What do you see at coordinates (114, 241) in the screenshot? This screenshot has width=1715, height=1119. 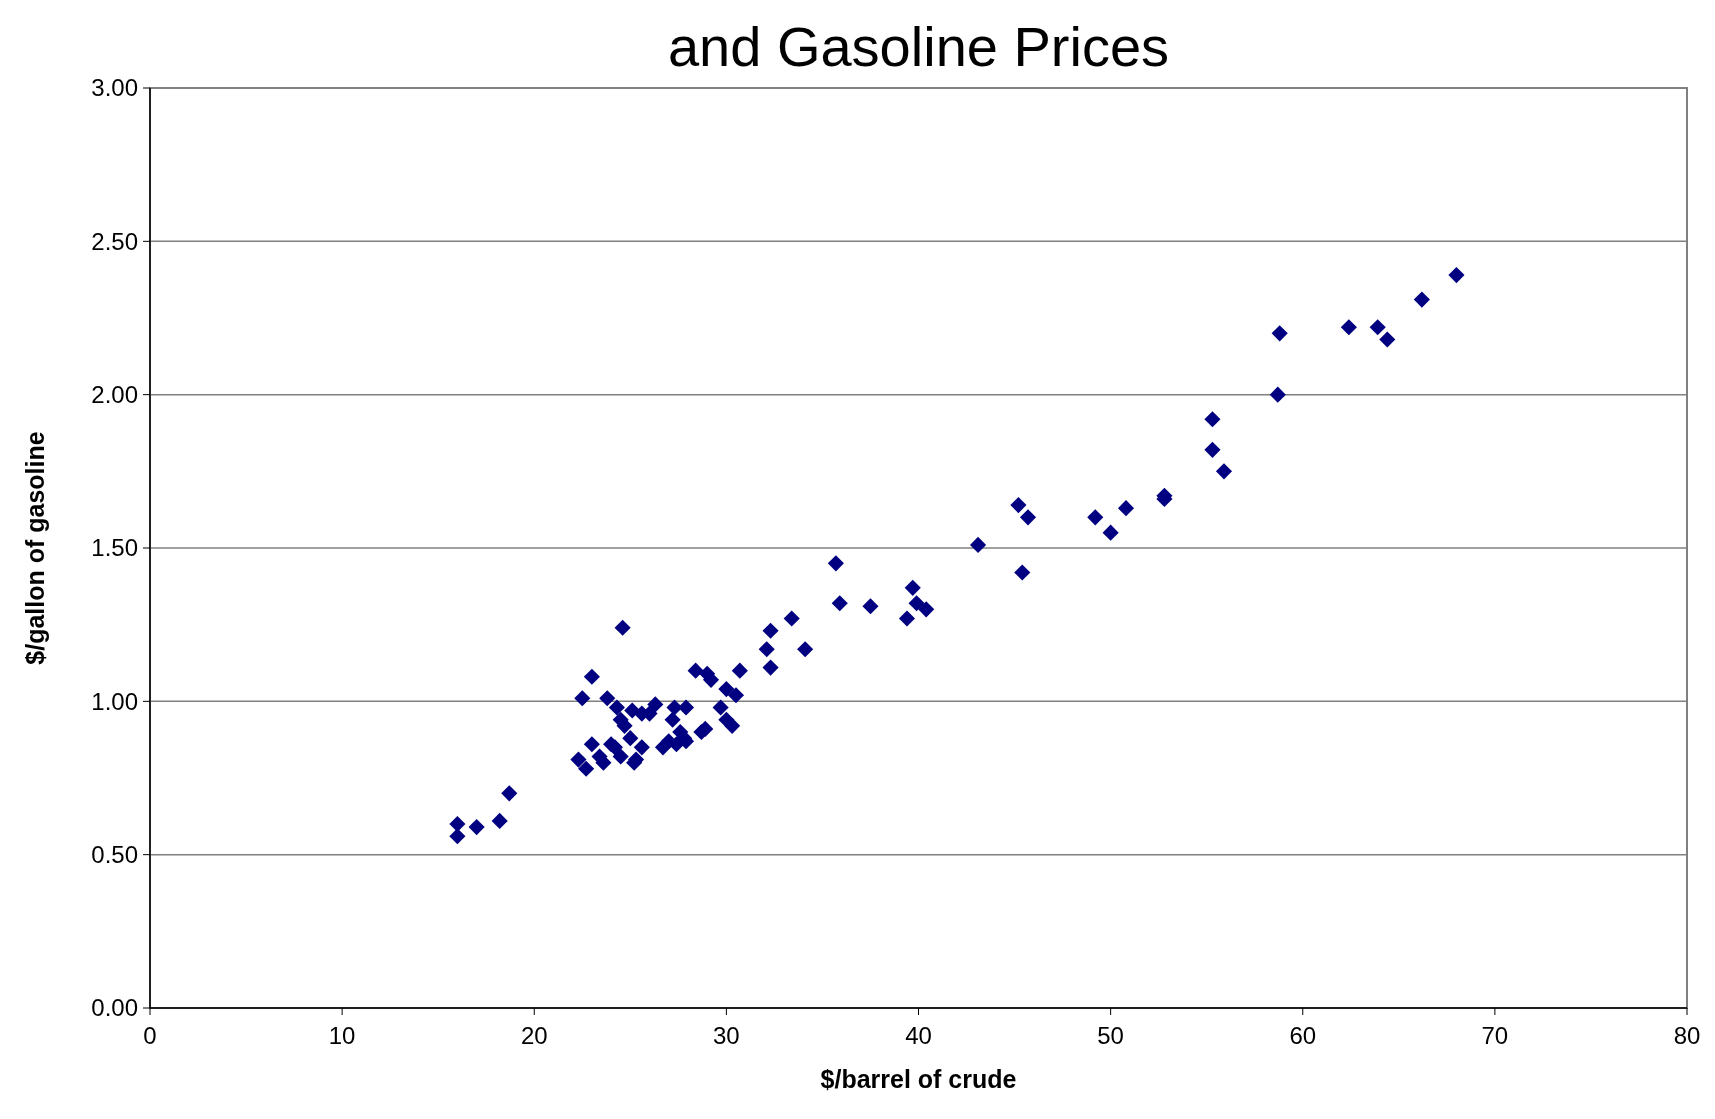 I see `y-tick-label: 2.50` at bounding box center [114, 241].